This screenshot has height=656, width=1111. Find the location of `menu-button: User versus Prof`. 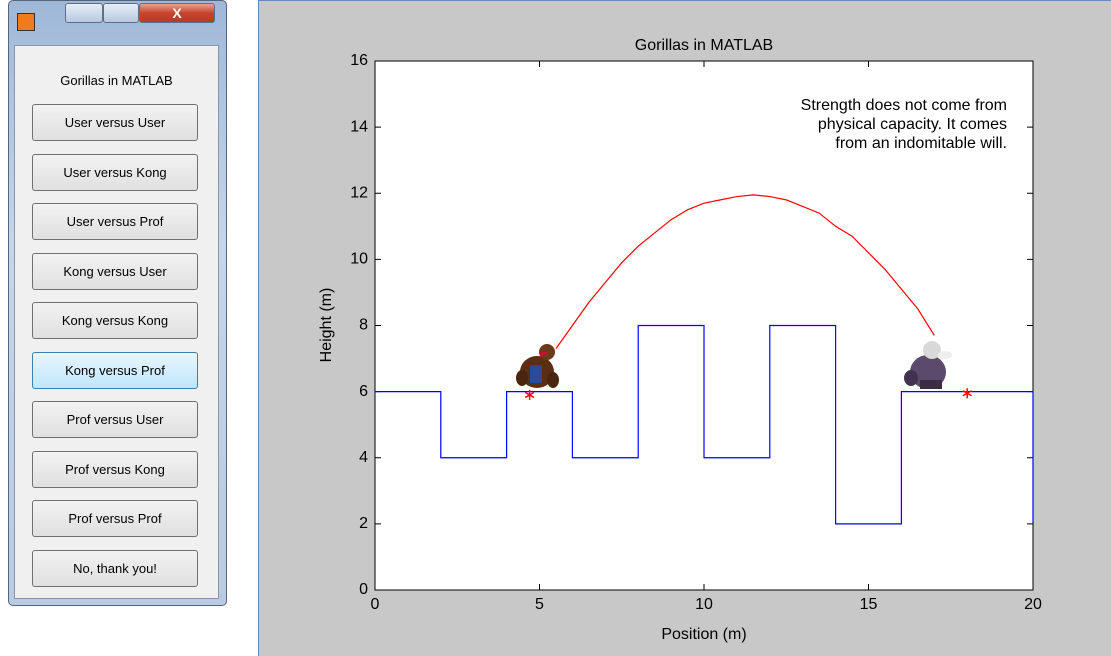

menu-button: User versus Prof is located at coordinates (115, 221).